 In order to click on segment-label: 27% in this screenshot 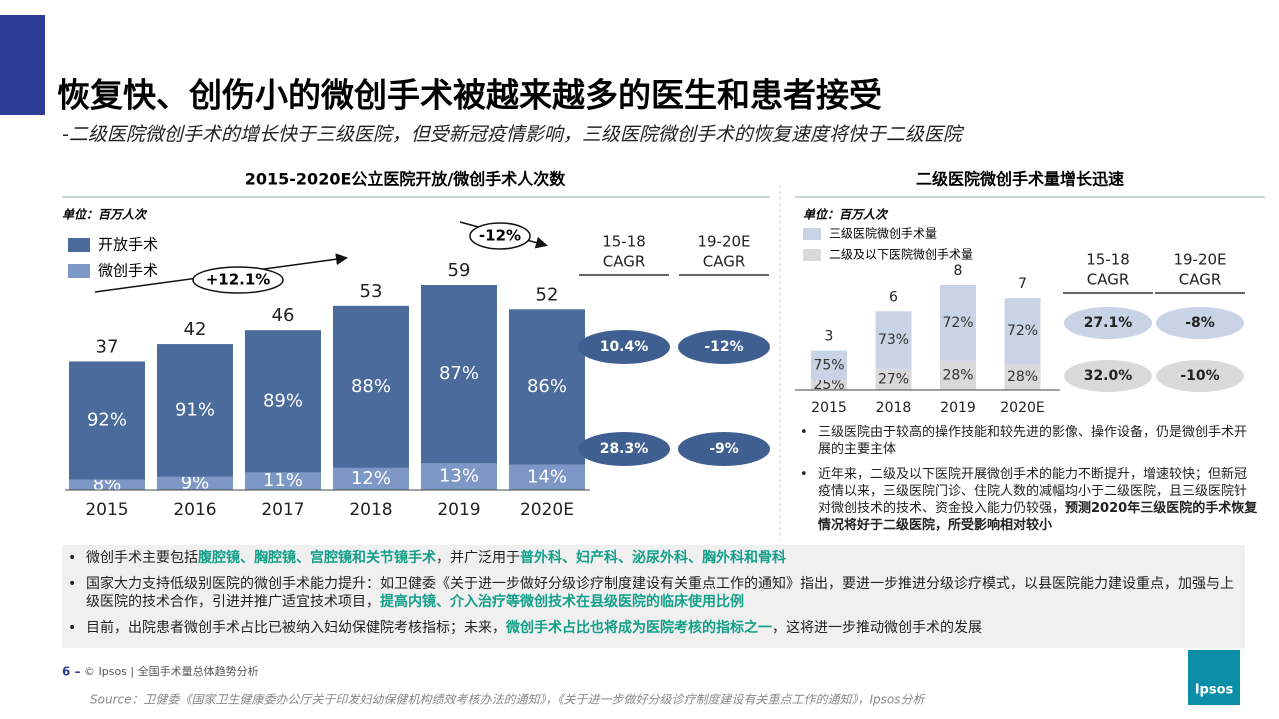, I will do `click(893, 379)`.